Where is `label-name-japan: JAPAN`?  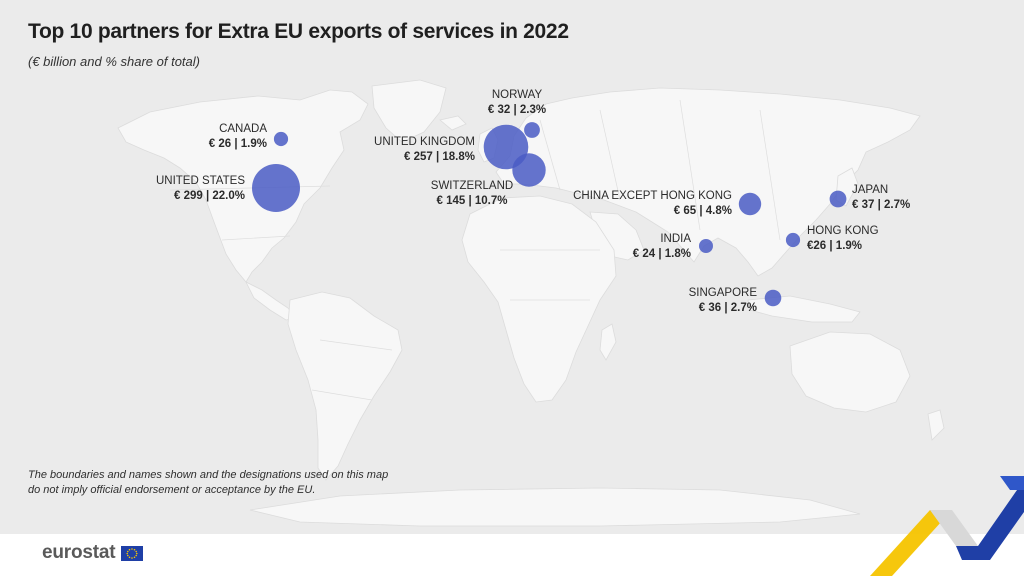
label-name-japan: JAPAN is located at coordinates (870, 190).